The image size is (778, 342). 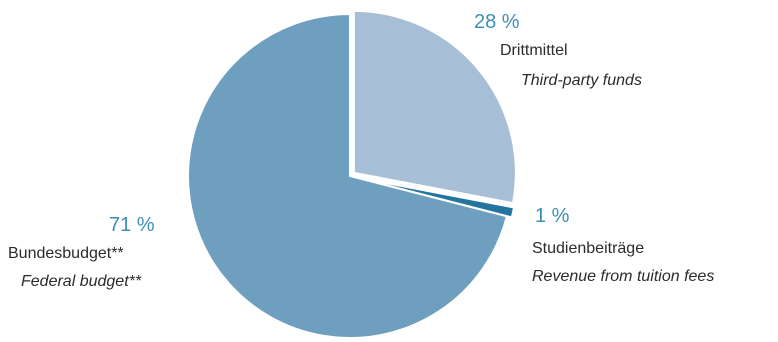 What do you see at coordinates (132, 225) in the screenshot?
I see `slice-federal-percent: 71 %` at bounding box center [132, 225].